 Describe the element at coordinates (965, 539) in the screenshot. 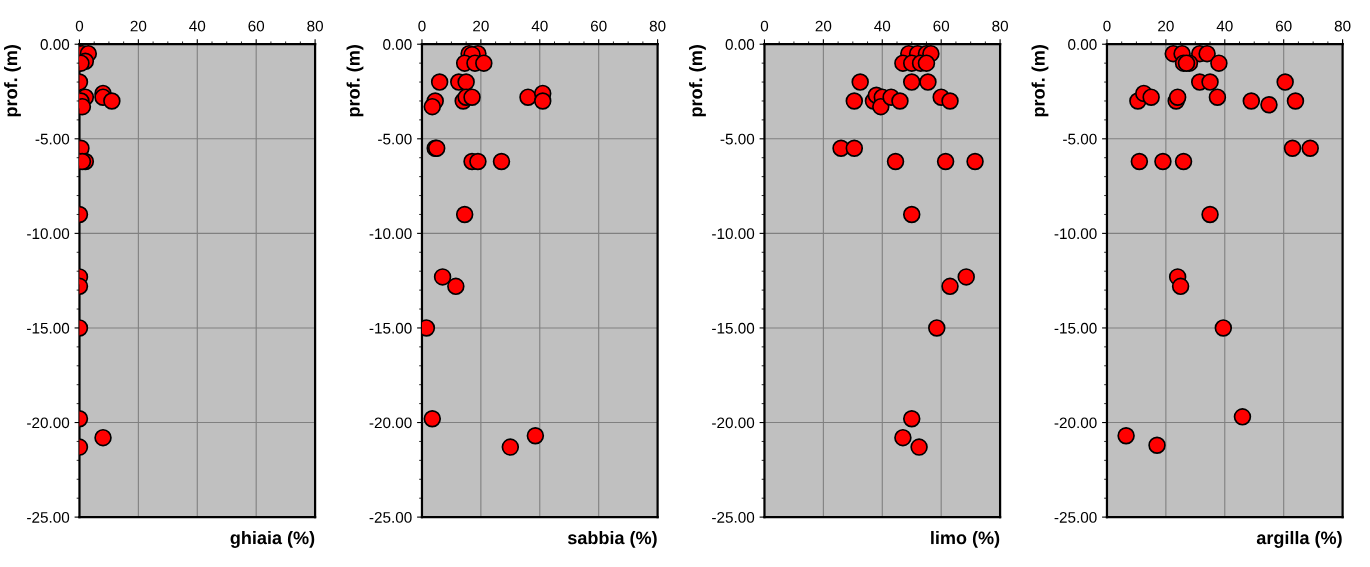

I see `x-axis-title: limo (%)` at that location.